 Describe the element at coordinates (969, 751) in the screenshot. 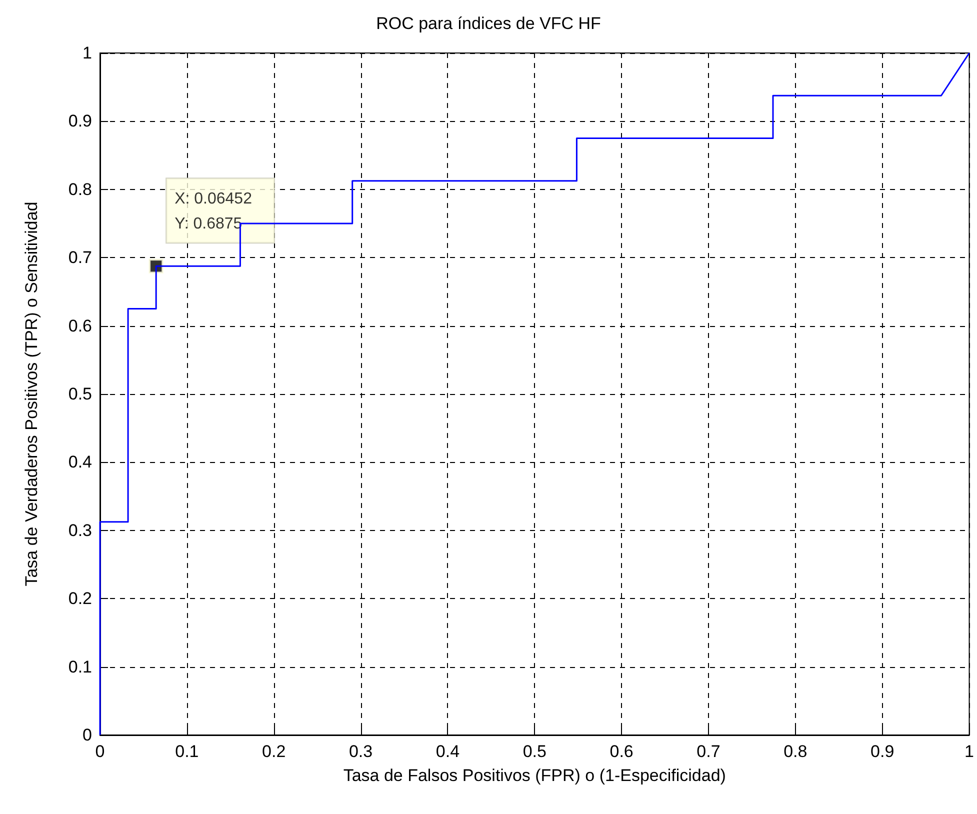

I see `x-tick-label: 1` at that location.